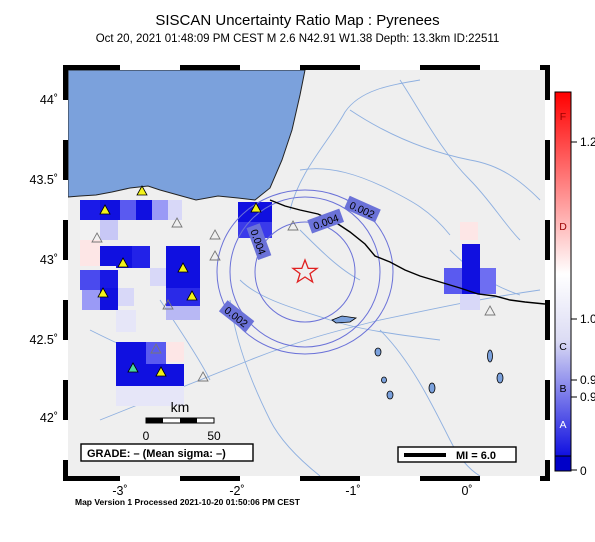 This screenshot has height=542, width=595. Describe the element at coordinates (44, 180) in the screenshot. I see `lat-label: 43.5˚` at that location.